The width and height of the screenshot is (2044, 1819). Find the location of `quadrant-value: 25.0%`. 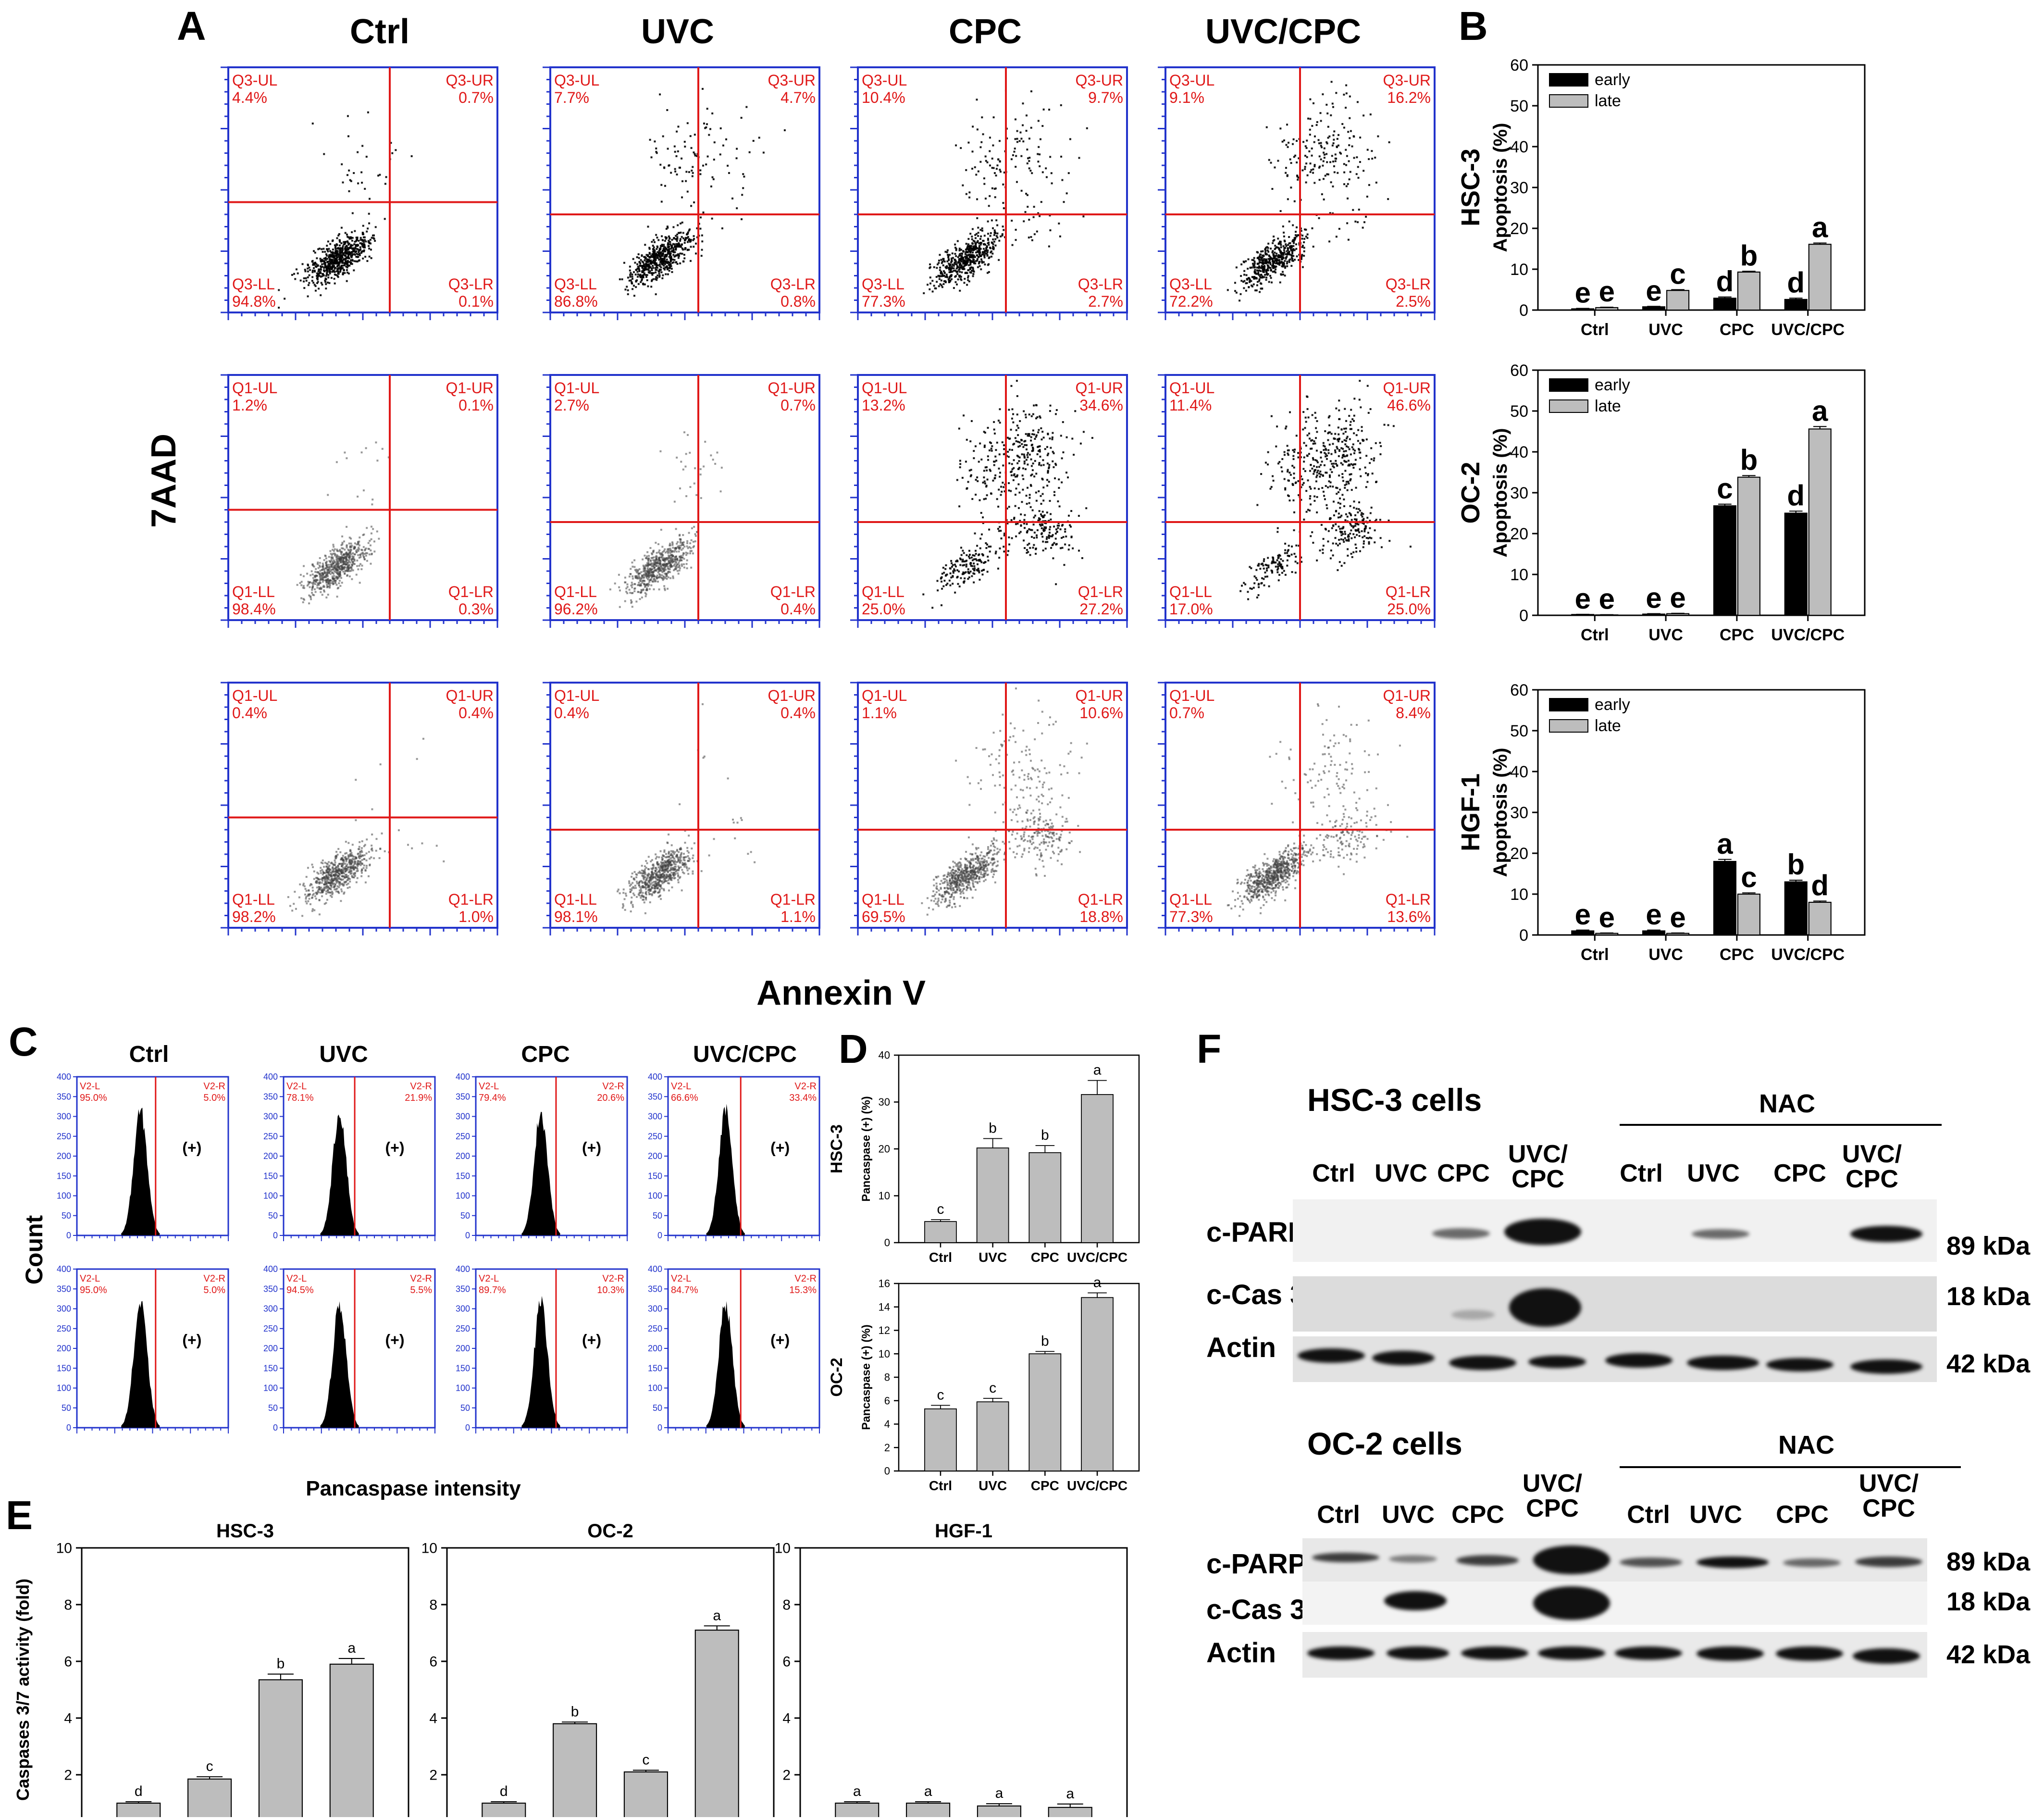

quadrant-value: 25.0% is located at coordinates (883, 609).